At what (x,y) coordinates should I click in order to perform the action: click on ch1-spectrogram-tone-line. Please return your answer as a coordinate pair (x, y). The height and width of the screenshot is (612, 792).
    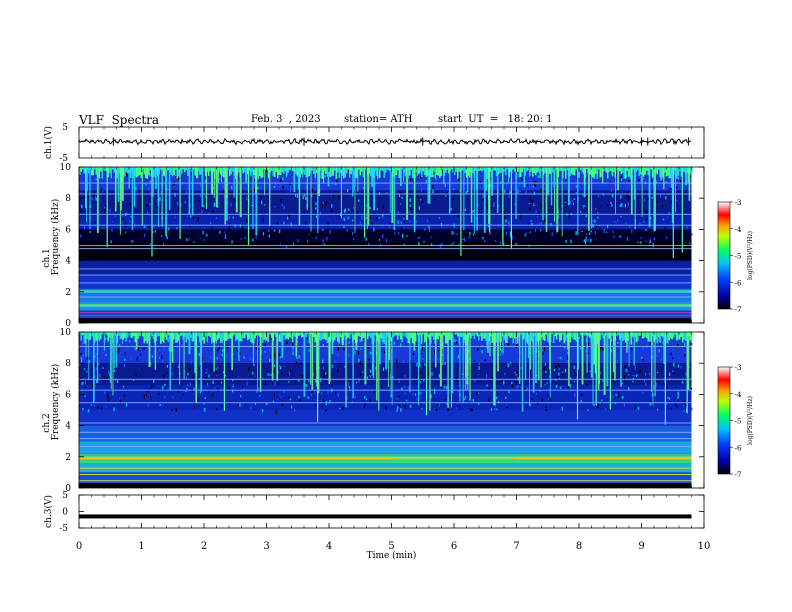
    Looking at the image, I should click on (385, 297).